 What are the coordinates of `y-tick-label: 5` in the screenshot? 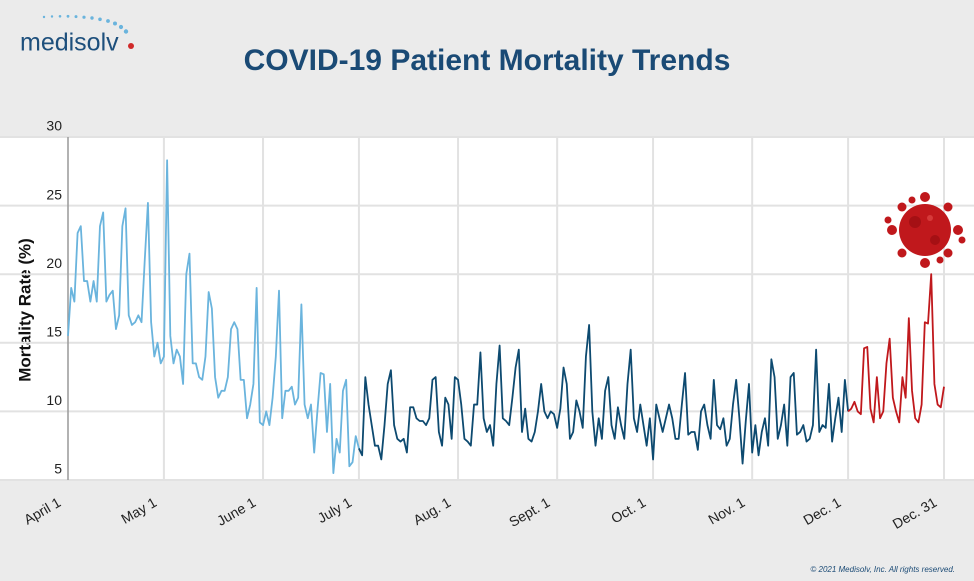 It's located at (58, 469).